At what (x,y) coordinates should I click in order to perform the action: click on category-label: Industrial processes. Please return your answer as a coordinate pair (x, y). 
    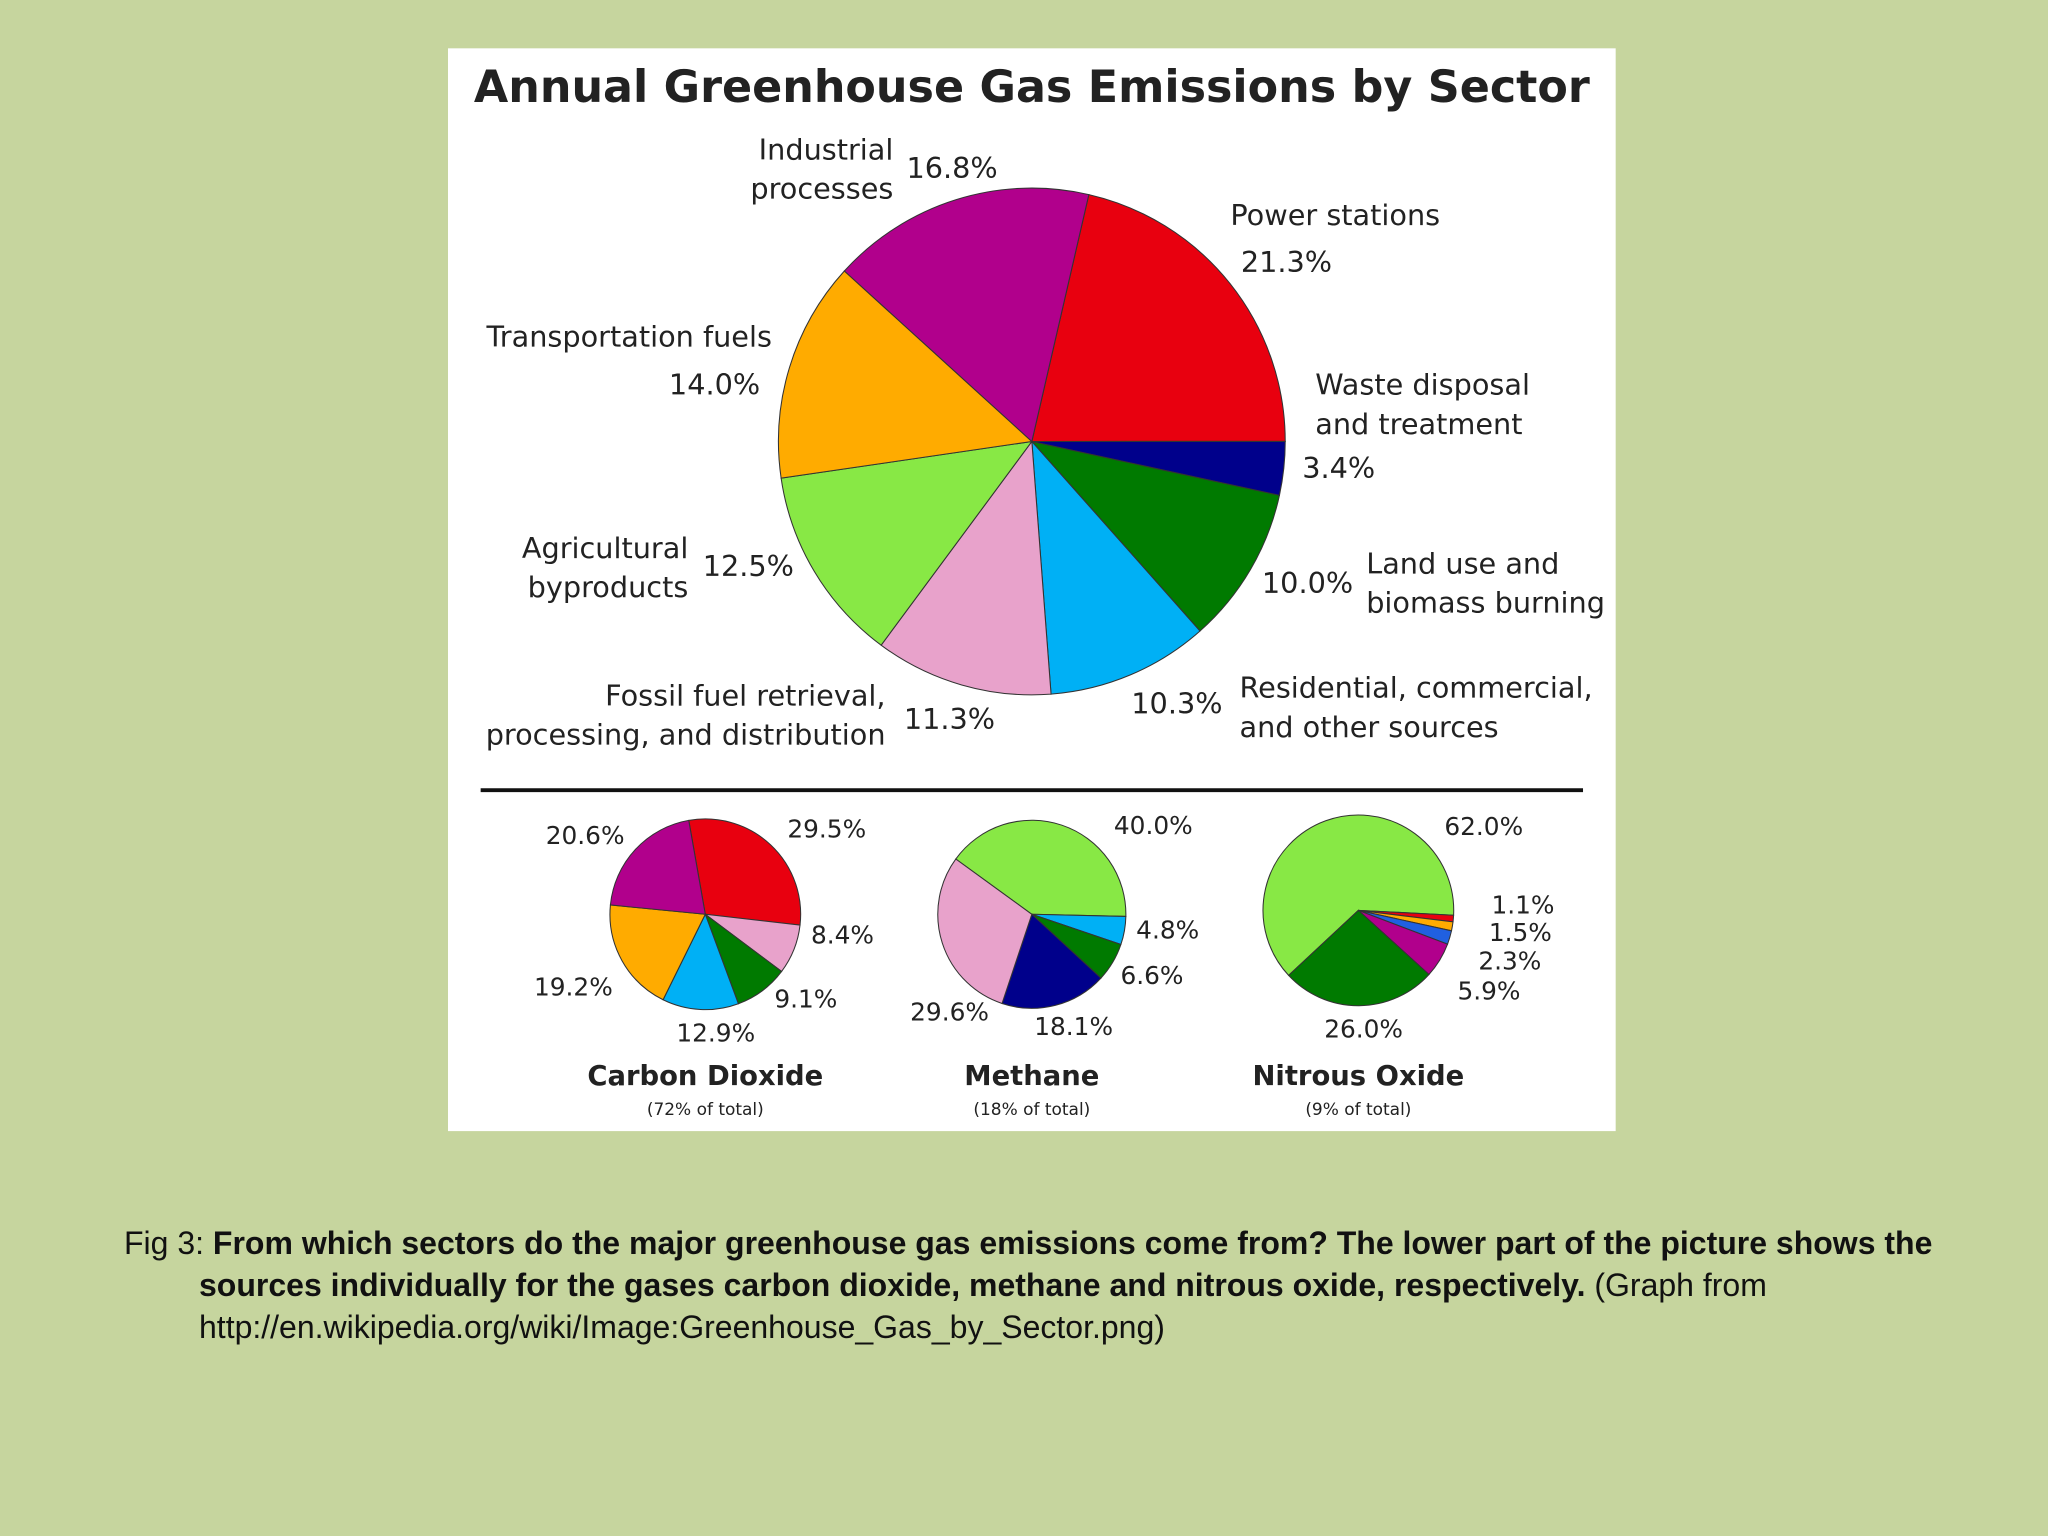
    Looking at the image, I should click on (821, 169).